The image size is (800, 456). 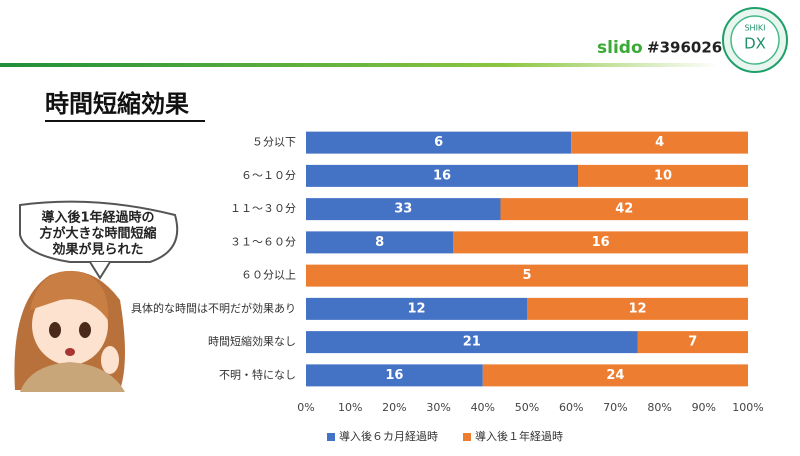 I want to click on x-tick-label: 90%, so click(x=704, y=407).